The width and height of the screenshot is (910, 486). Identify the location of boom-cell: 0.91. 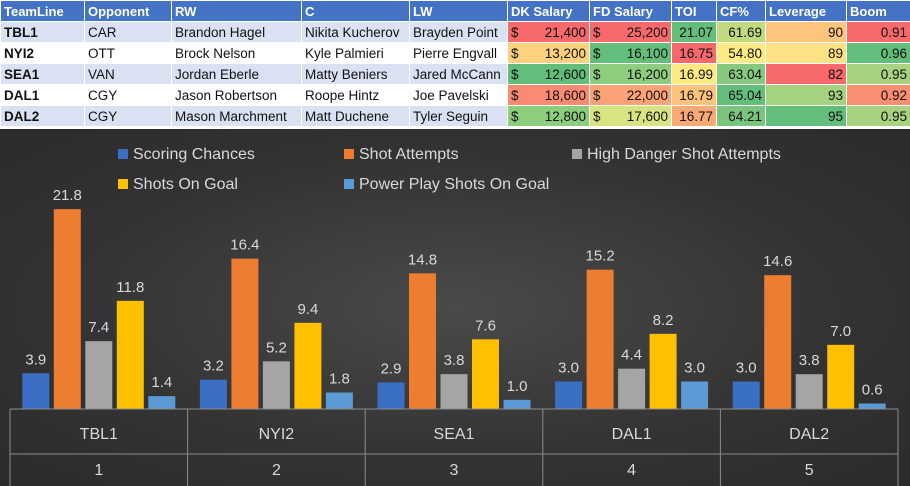
(878, 32).